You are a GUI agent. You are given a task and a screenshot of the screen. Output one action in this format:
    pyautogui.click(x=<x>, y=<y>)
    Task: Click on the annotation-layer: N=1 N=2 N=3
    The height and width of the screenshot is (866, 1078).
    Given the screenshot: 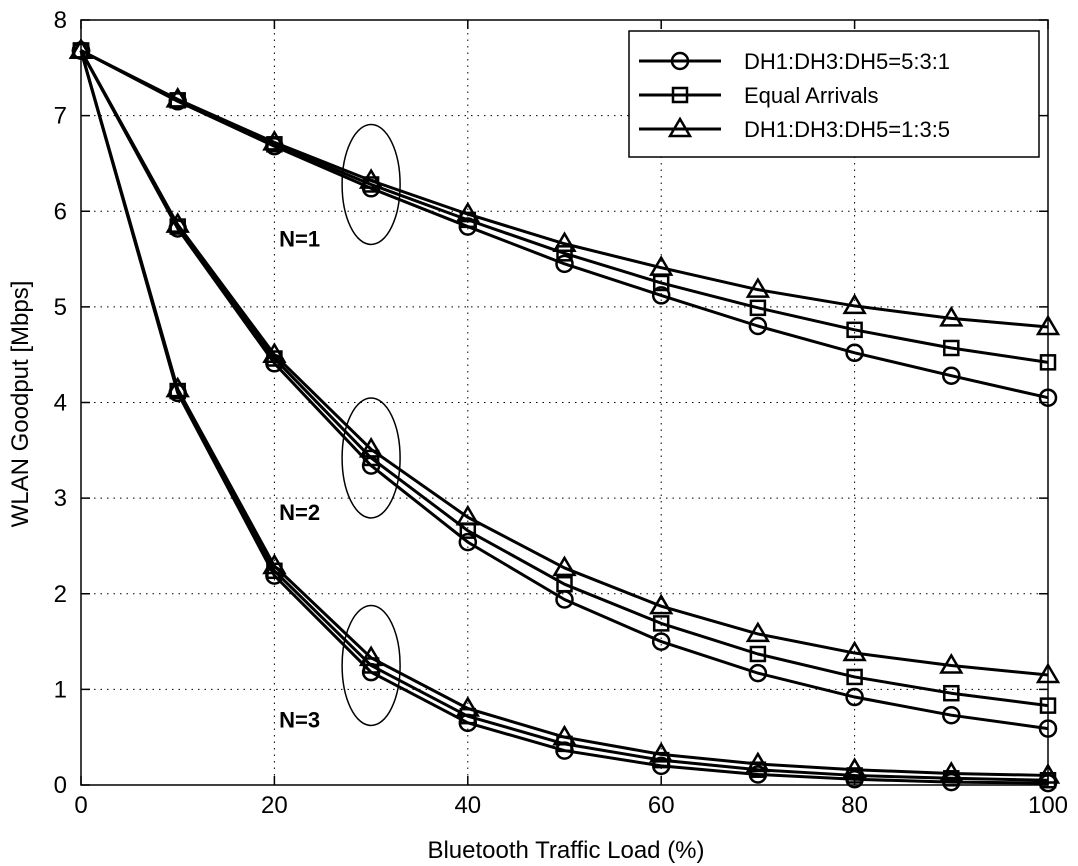 What is the action you would take?
    pyautogui.click(x=340, y=427)
    